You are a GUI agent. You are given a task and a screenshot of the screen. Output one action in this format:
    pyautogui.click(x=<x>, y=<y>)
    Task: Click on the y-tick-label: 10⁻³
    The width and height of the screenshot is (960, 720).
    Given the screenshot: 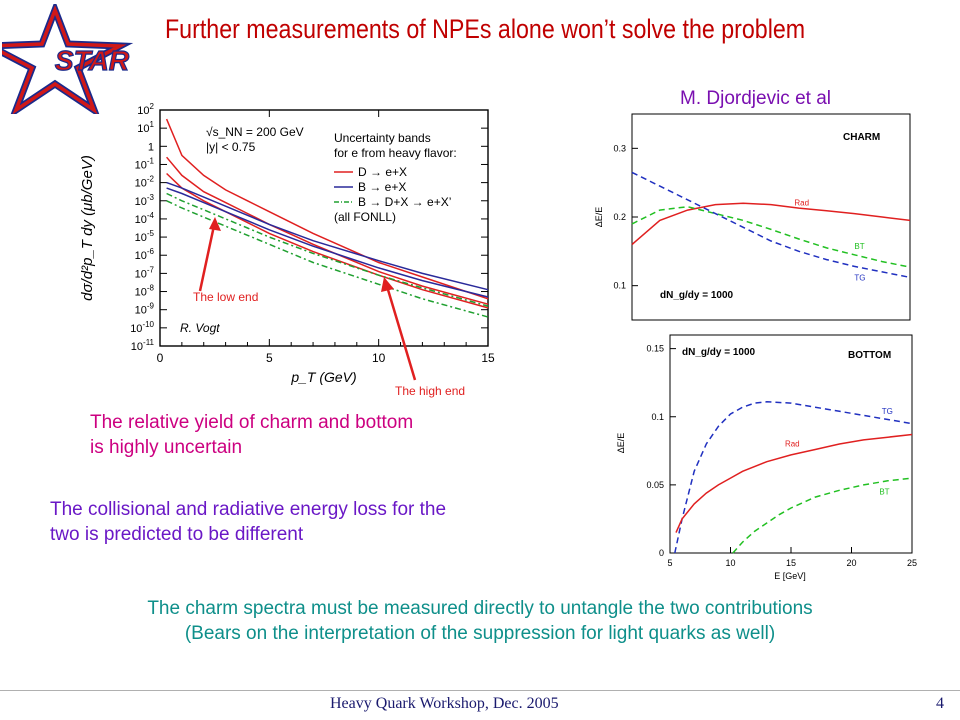 What is the action you would take?
    pyautogui.click(x=145, y=200)
    